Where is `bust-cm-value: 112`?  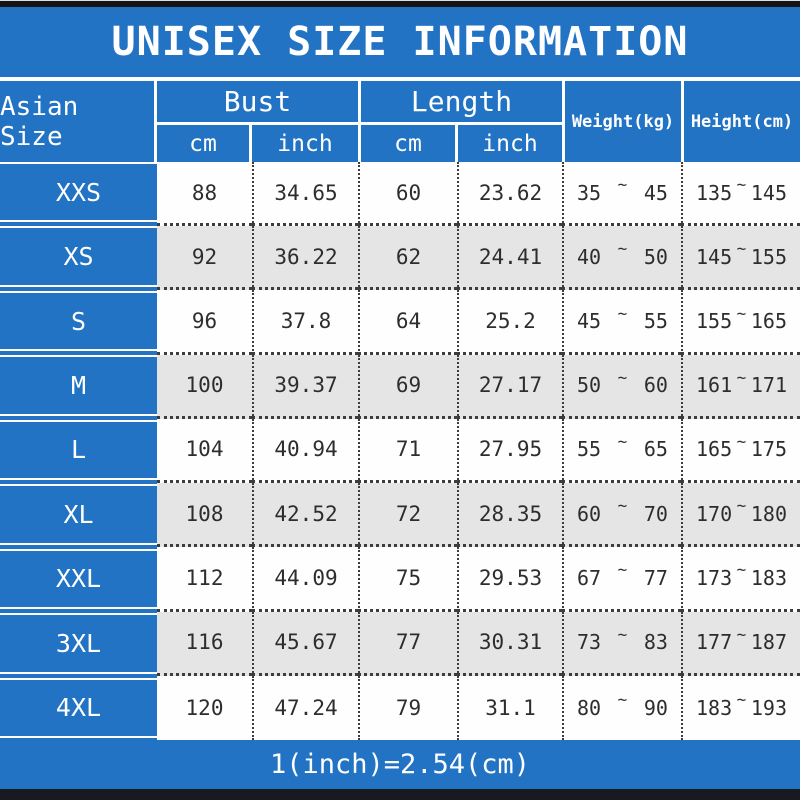
bust-cm-value: 112 is located at coordinates (204, 579).